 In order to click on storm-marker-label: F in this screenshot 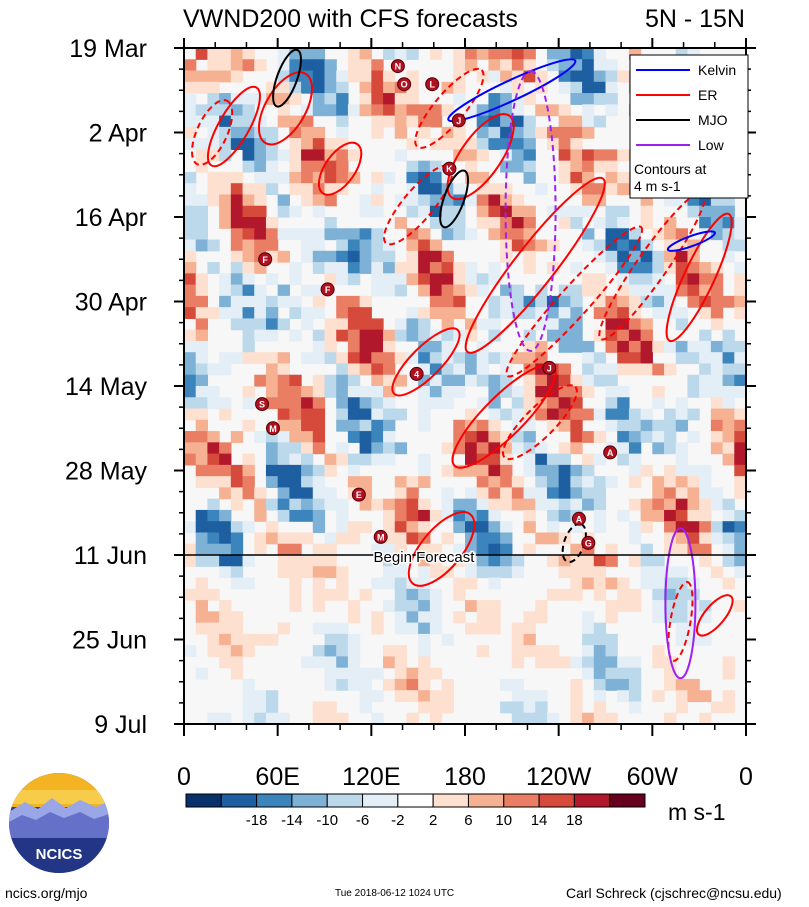, I will do `click(328, 290)`.